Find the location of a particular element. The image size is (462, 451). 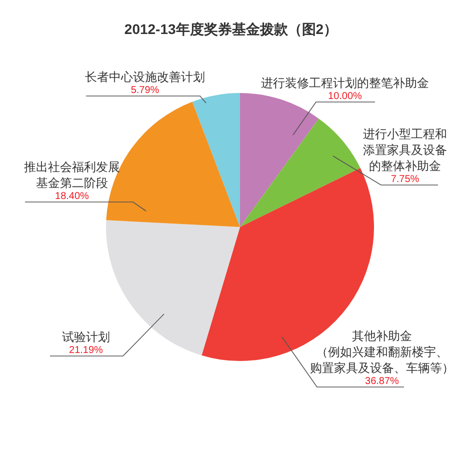

data-label: 18.40% is located at coordinates (72, 196).